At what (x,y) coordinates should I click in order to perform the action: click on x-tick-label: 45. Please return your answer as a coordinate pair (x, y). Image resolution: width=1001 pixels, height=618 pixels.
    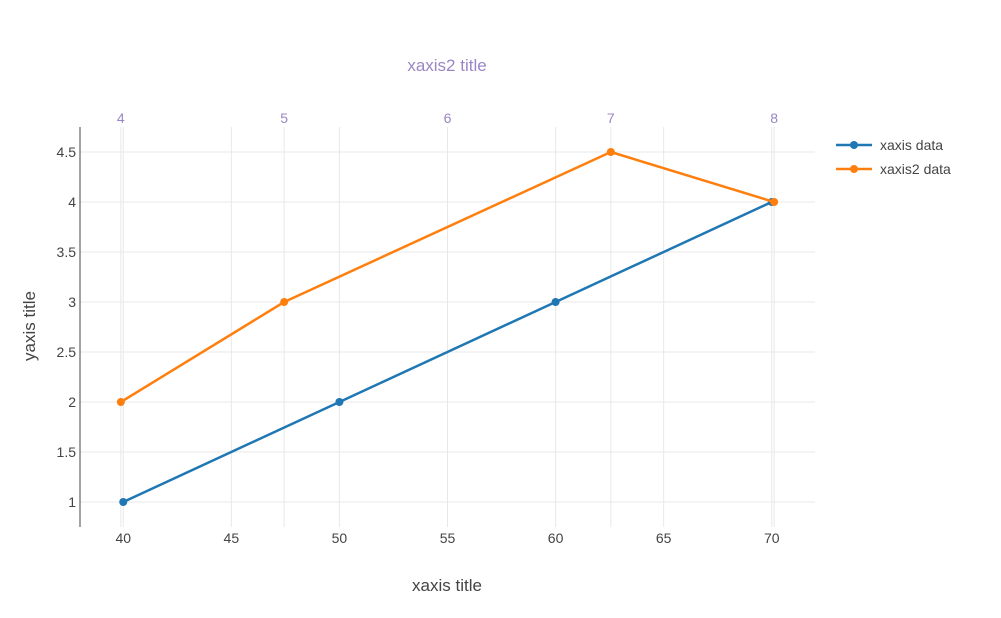
    Looking at the image, I should click on (232, 538).